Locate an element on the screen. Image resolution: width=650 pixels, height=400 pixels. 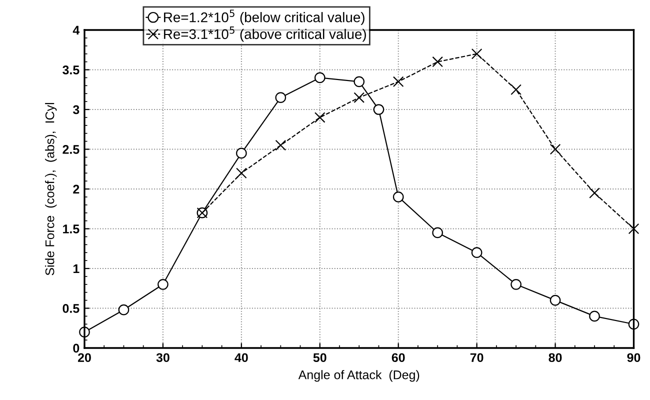
legend-label: Re=3.1*10$^{5}$ (above critical value) is located at coordinates (265, 34).